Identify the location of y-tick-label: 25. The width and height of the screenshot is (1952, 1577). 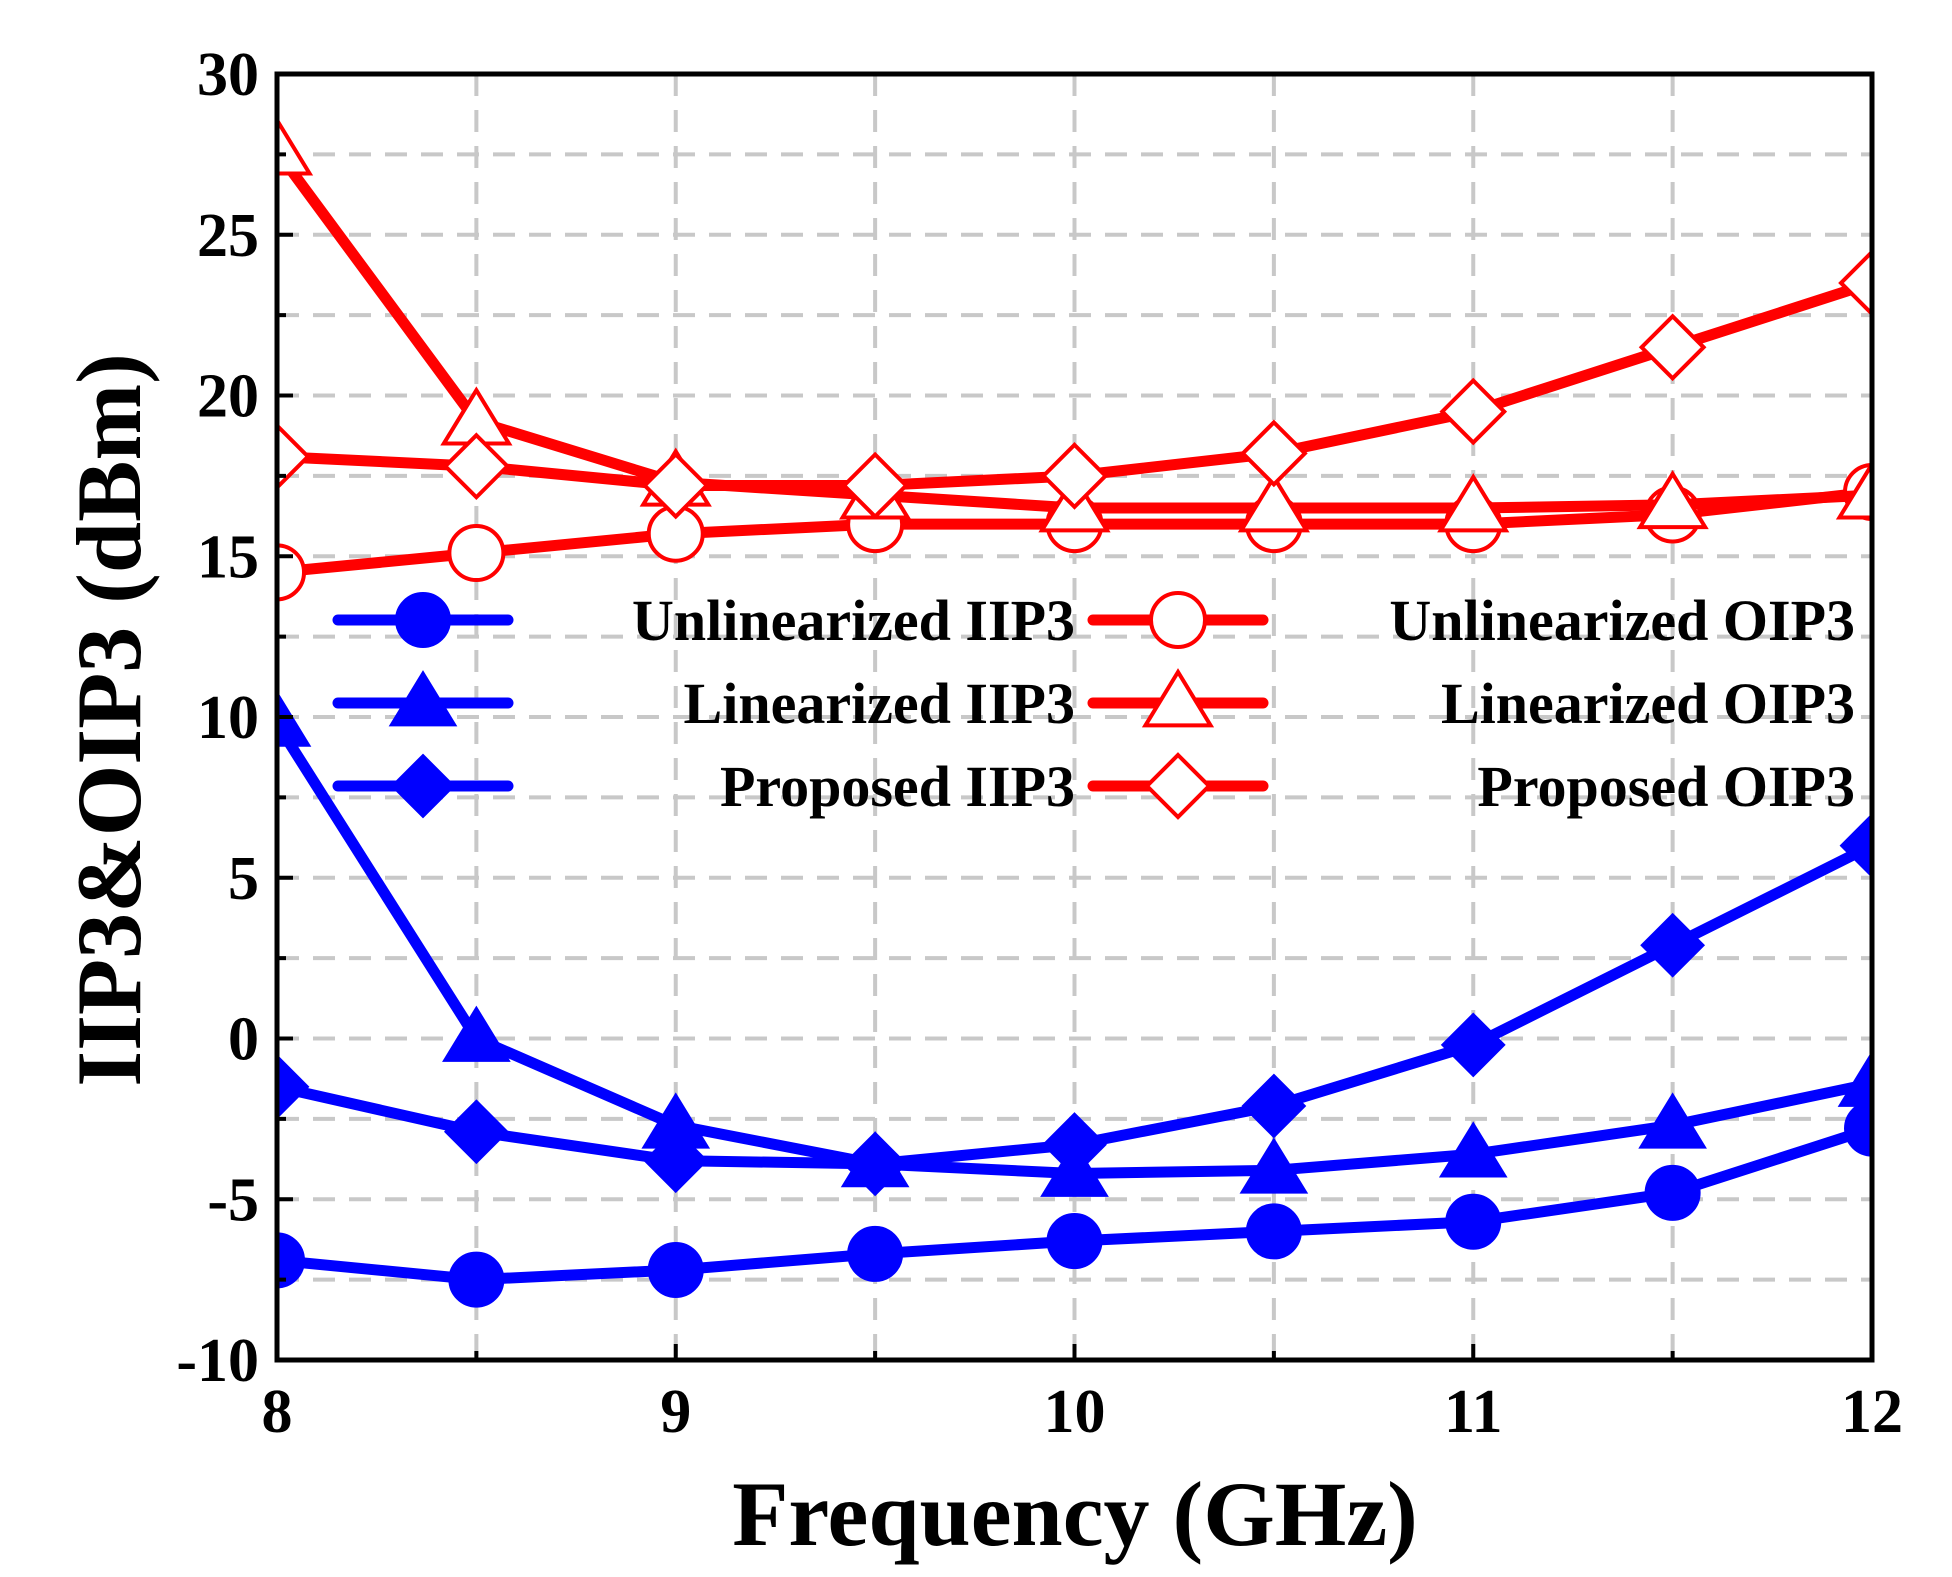
(228, 236).